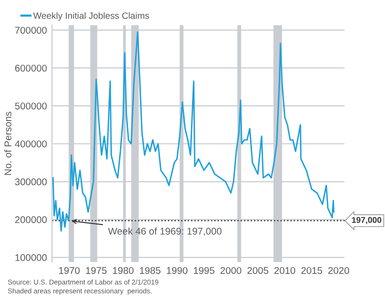 Image resolution: width=385 pixels, height=296 pixels. I want to click on x-tick-label: 1970, so click(69, 270).